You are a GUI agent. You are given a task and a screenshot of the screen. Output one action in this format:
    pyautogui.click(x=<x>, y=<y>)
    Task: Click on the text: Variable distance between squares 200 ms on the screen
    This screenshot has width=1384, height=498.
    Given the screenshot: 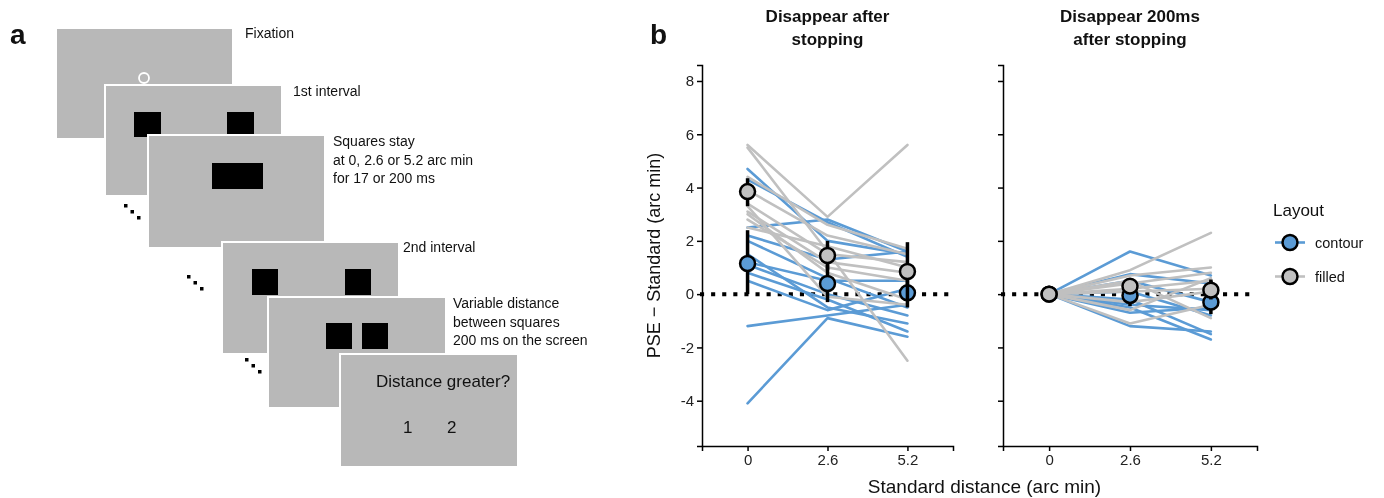 What is the action you would take?
    pyautogui.click(x=520, y=321)
    